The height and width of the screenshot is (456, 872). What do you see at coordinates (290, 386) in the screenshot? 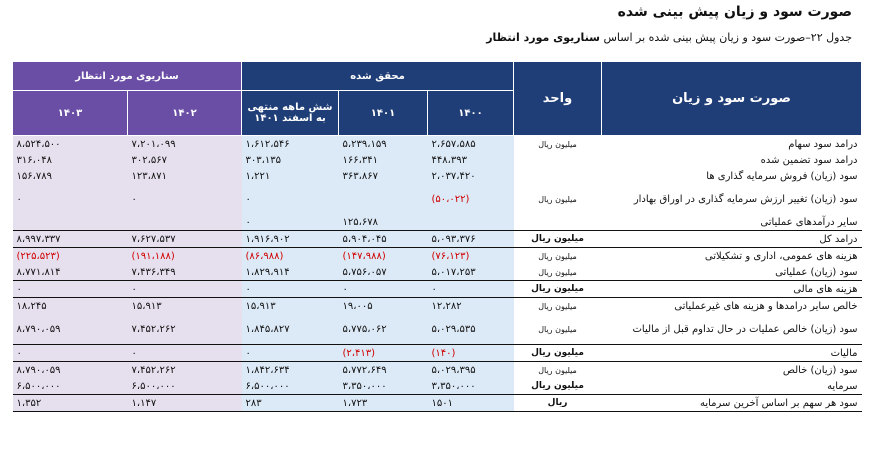
I see `cell-six-month: ۶،۵۰۰،۰۰۰` at bounding box center [290, 386].